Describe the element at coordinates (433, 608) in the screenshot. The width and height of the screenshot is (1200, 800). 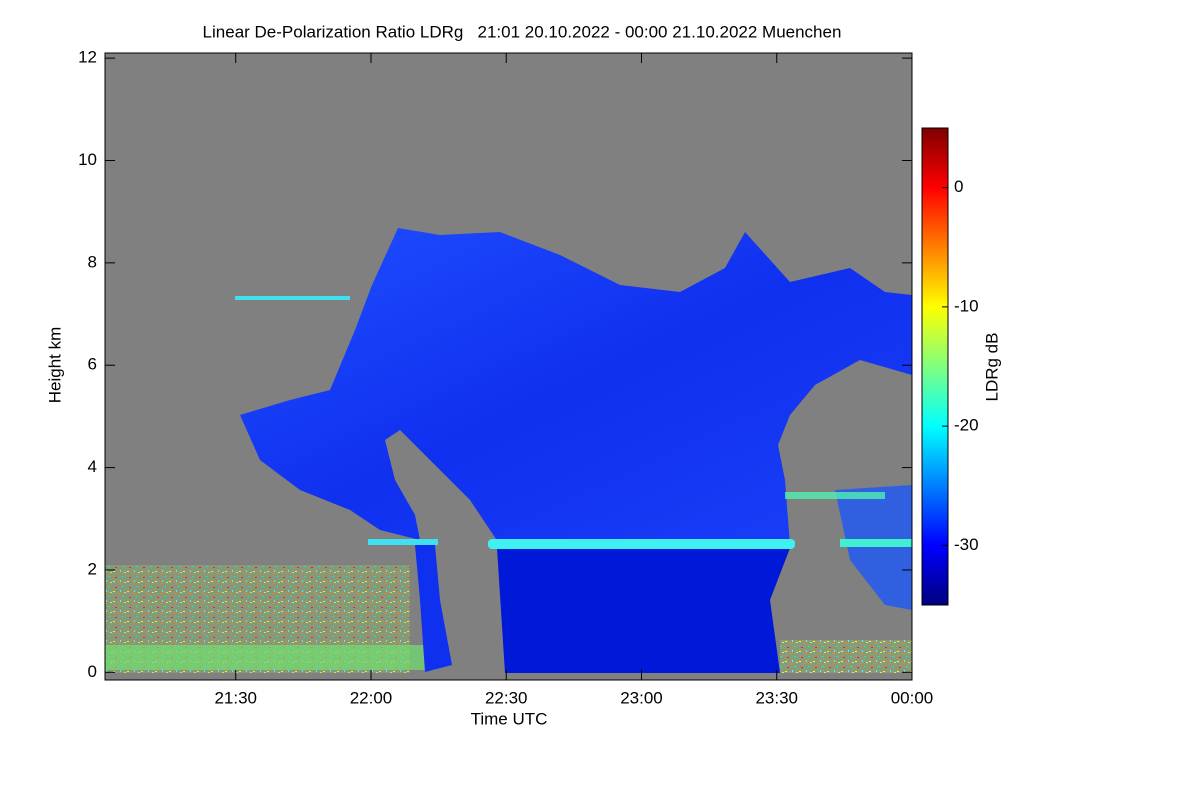
I see `fall-streak` at that location.